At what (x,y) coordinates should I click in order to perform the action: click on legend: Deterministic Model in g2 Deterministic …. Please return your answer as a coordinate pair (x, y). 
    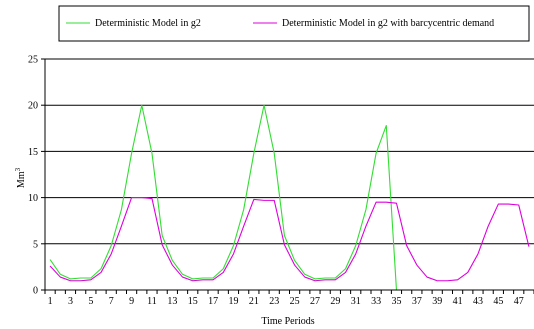
    Looking at the image, I should click on (294, 23).